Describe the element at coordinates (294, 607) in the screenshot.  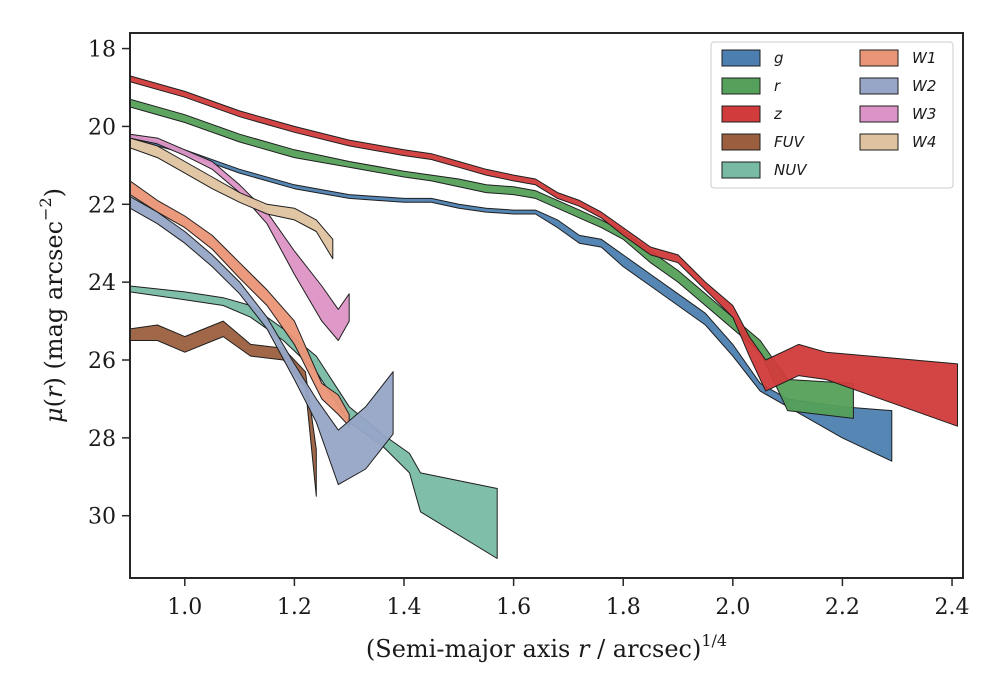
I see `x-tick-label: 1.2` at that location.